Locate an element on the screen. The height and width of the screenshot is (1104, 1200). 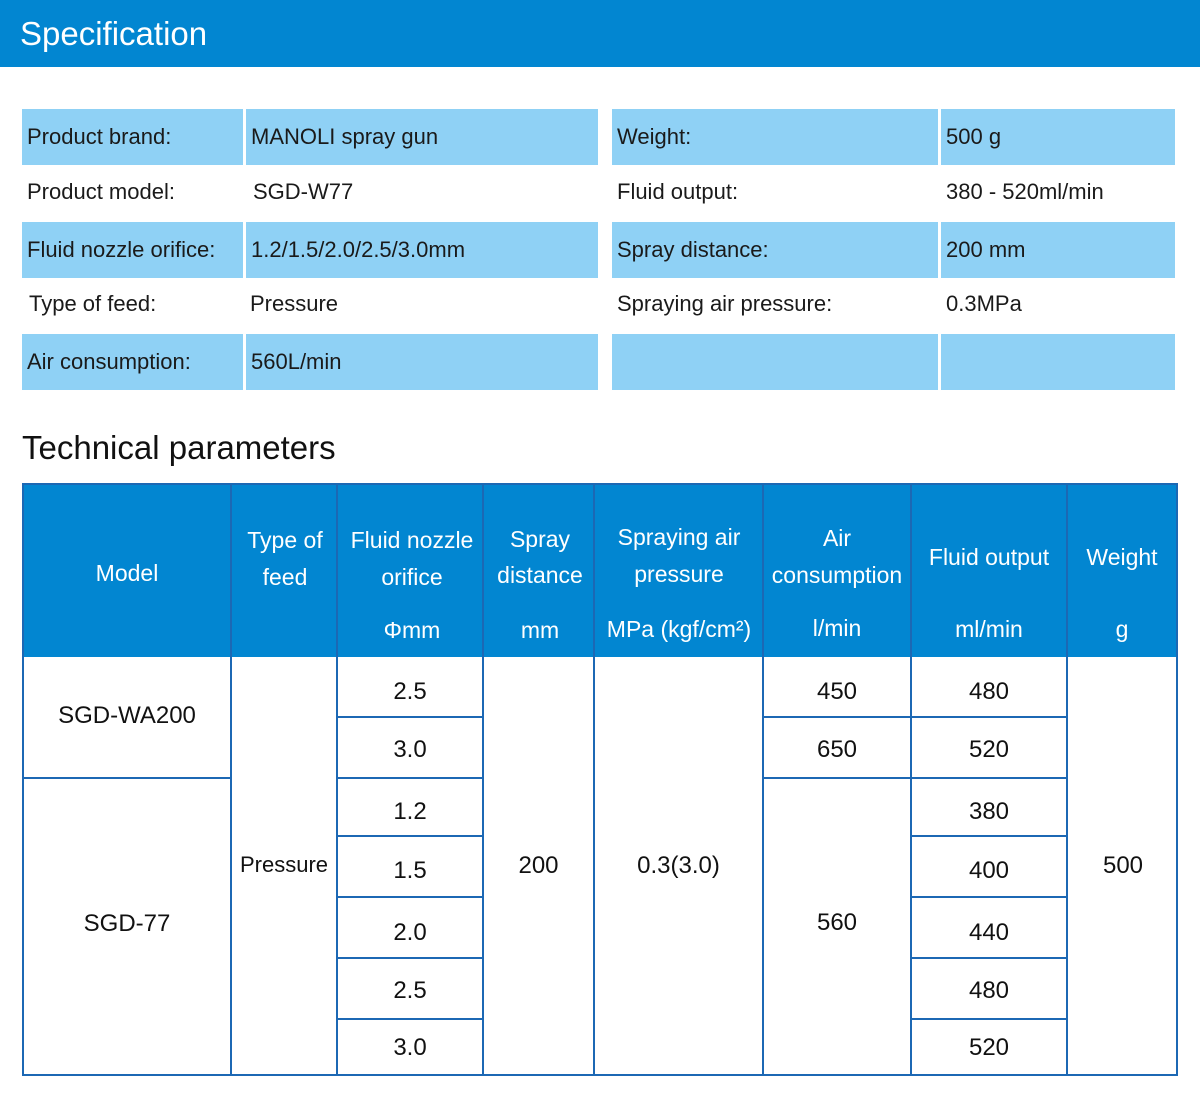
header-unit: Φmm is located at coordinates (412, 630).